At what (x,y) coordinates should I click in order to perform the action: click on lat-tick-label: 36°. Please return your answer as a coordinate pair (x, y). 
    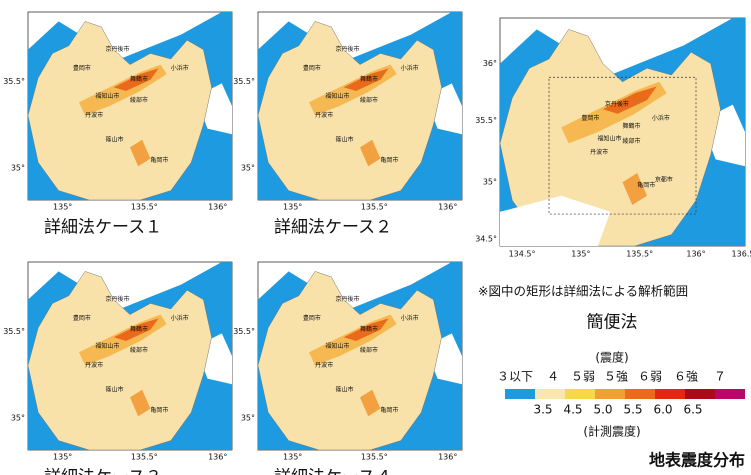
    Looking at the image, I should click on (490, 63).